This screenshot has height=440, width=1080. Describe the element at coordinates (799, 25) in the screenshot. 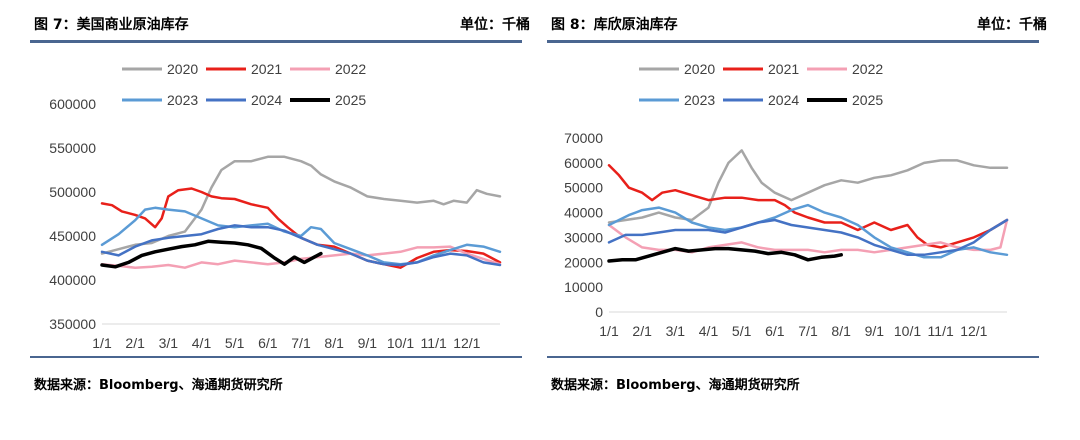

I see `figure-header: 图 8：库欣原油库存 单位：千桶` at that location.